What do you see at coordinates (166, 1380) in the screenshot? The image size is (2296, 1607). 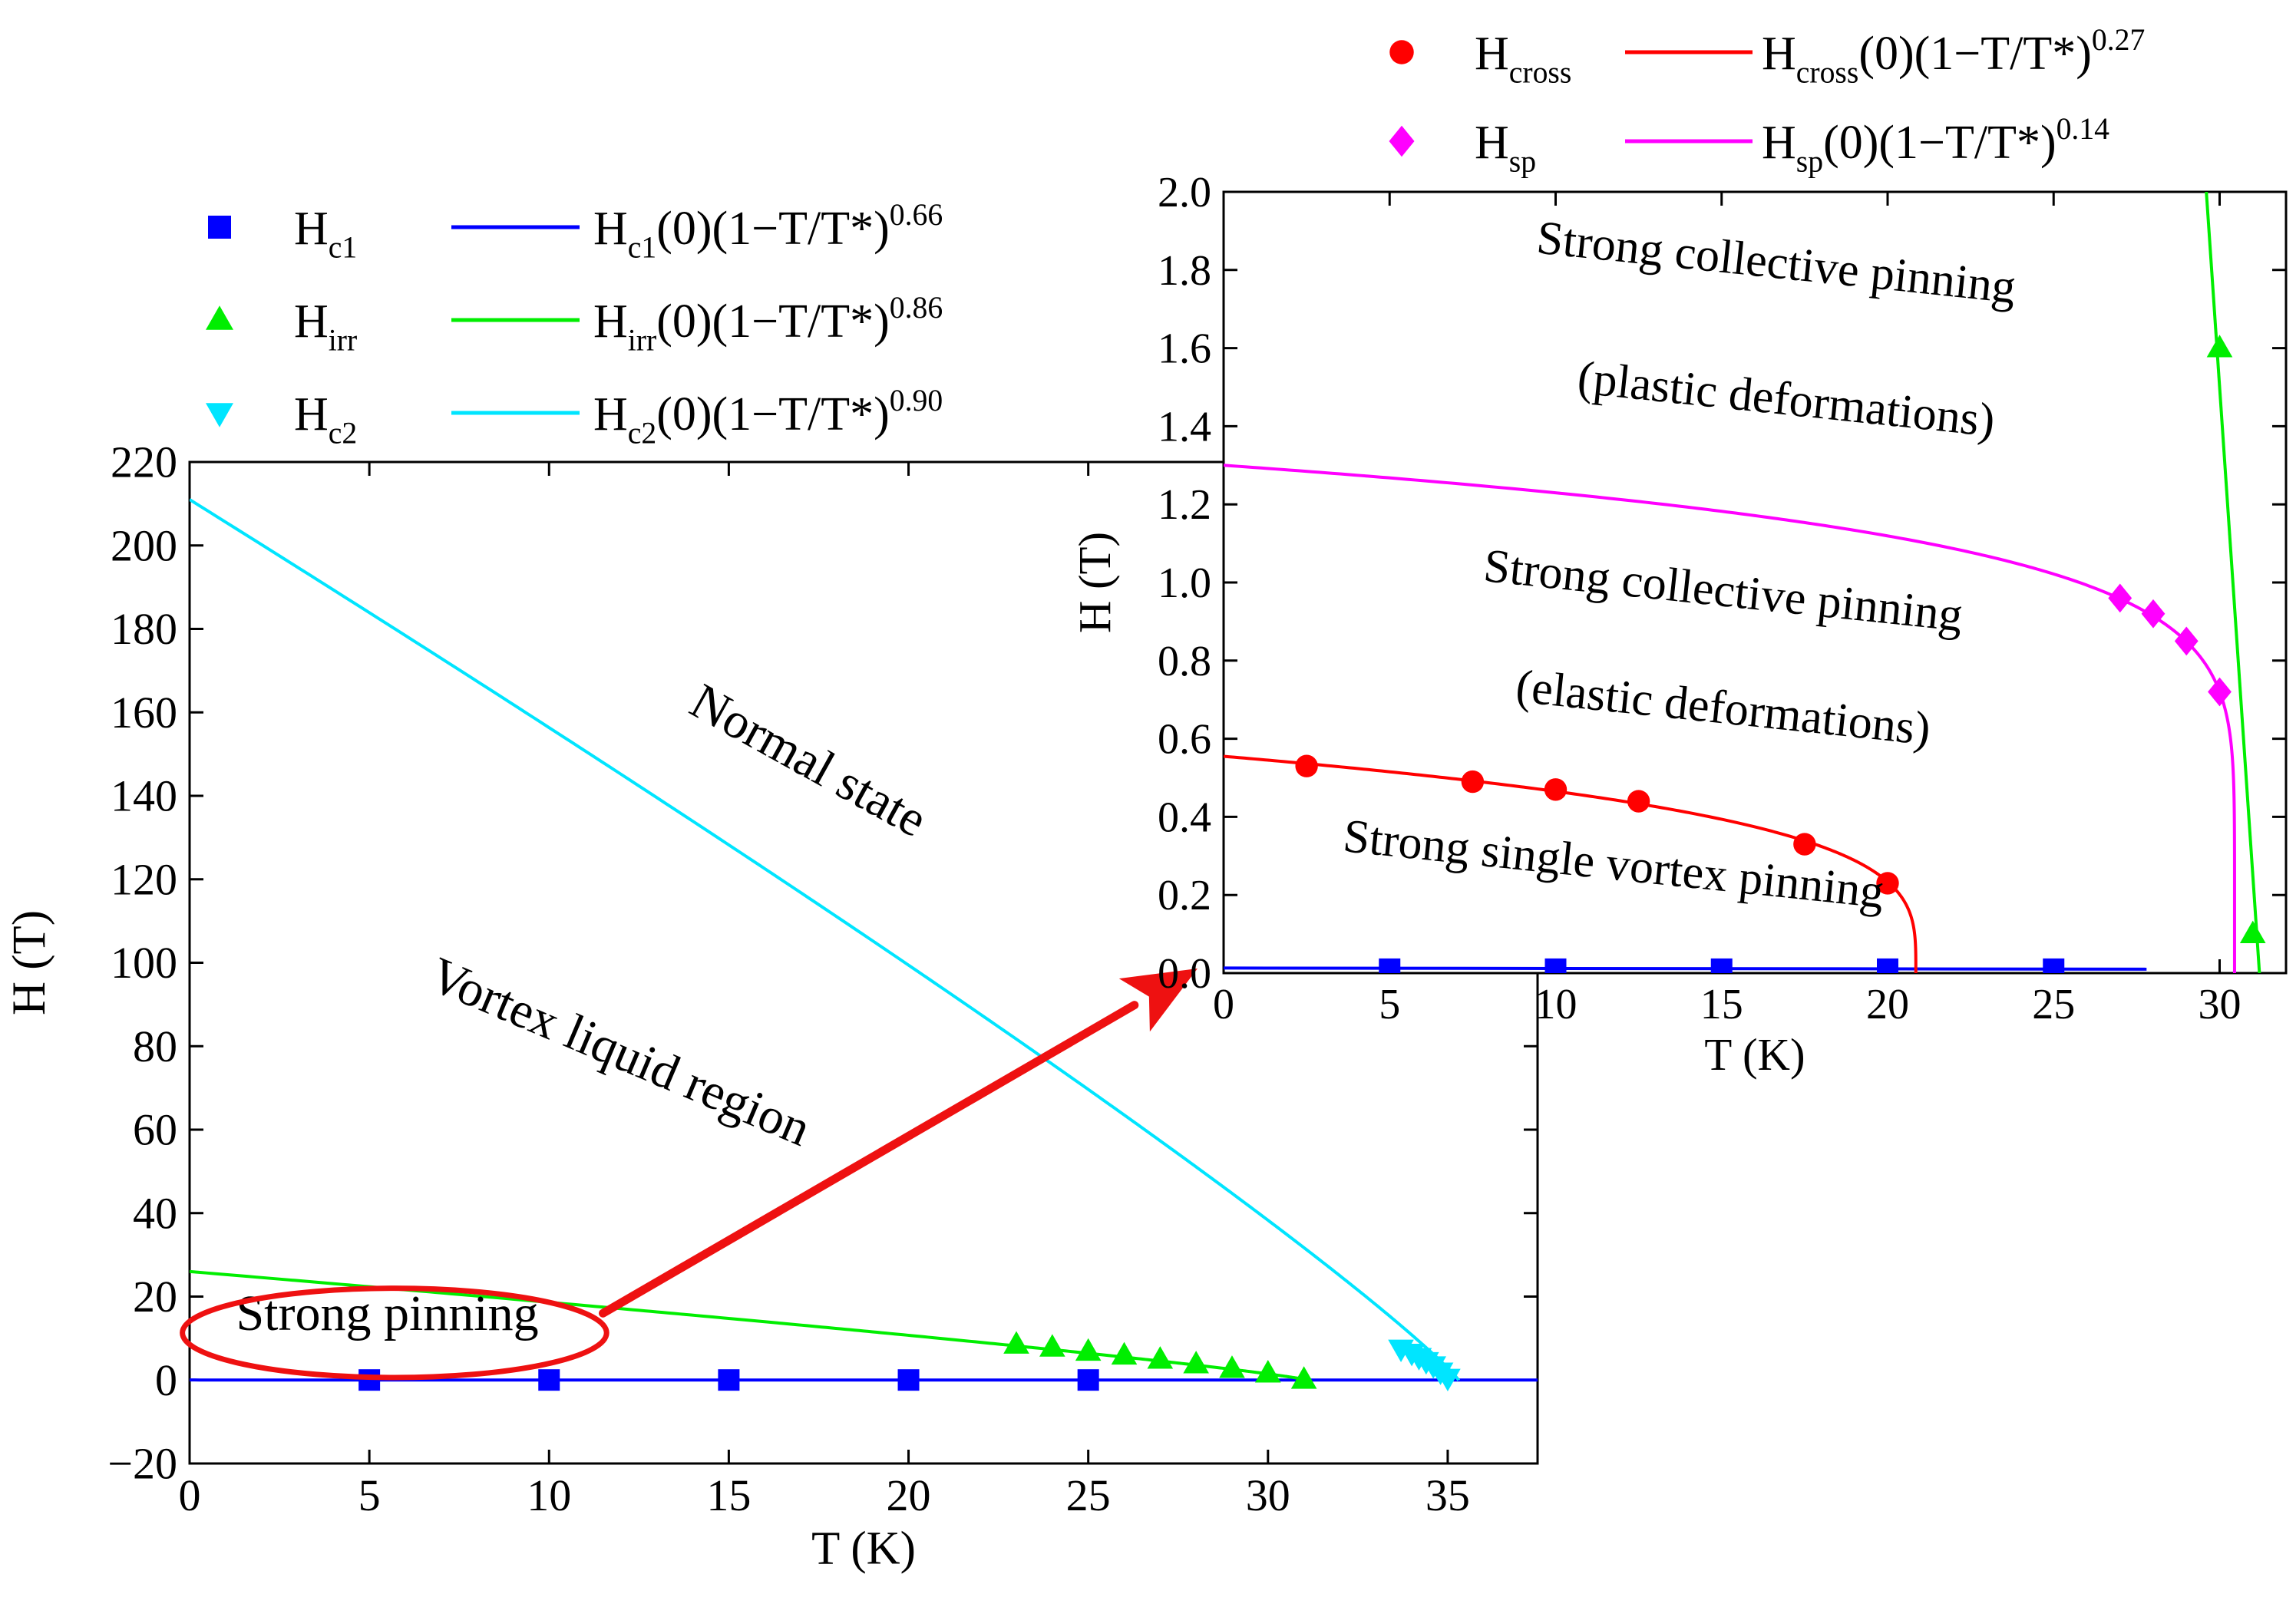 I see `y-tick-label: 0` at bounding box center [166, 1380].